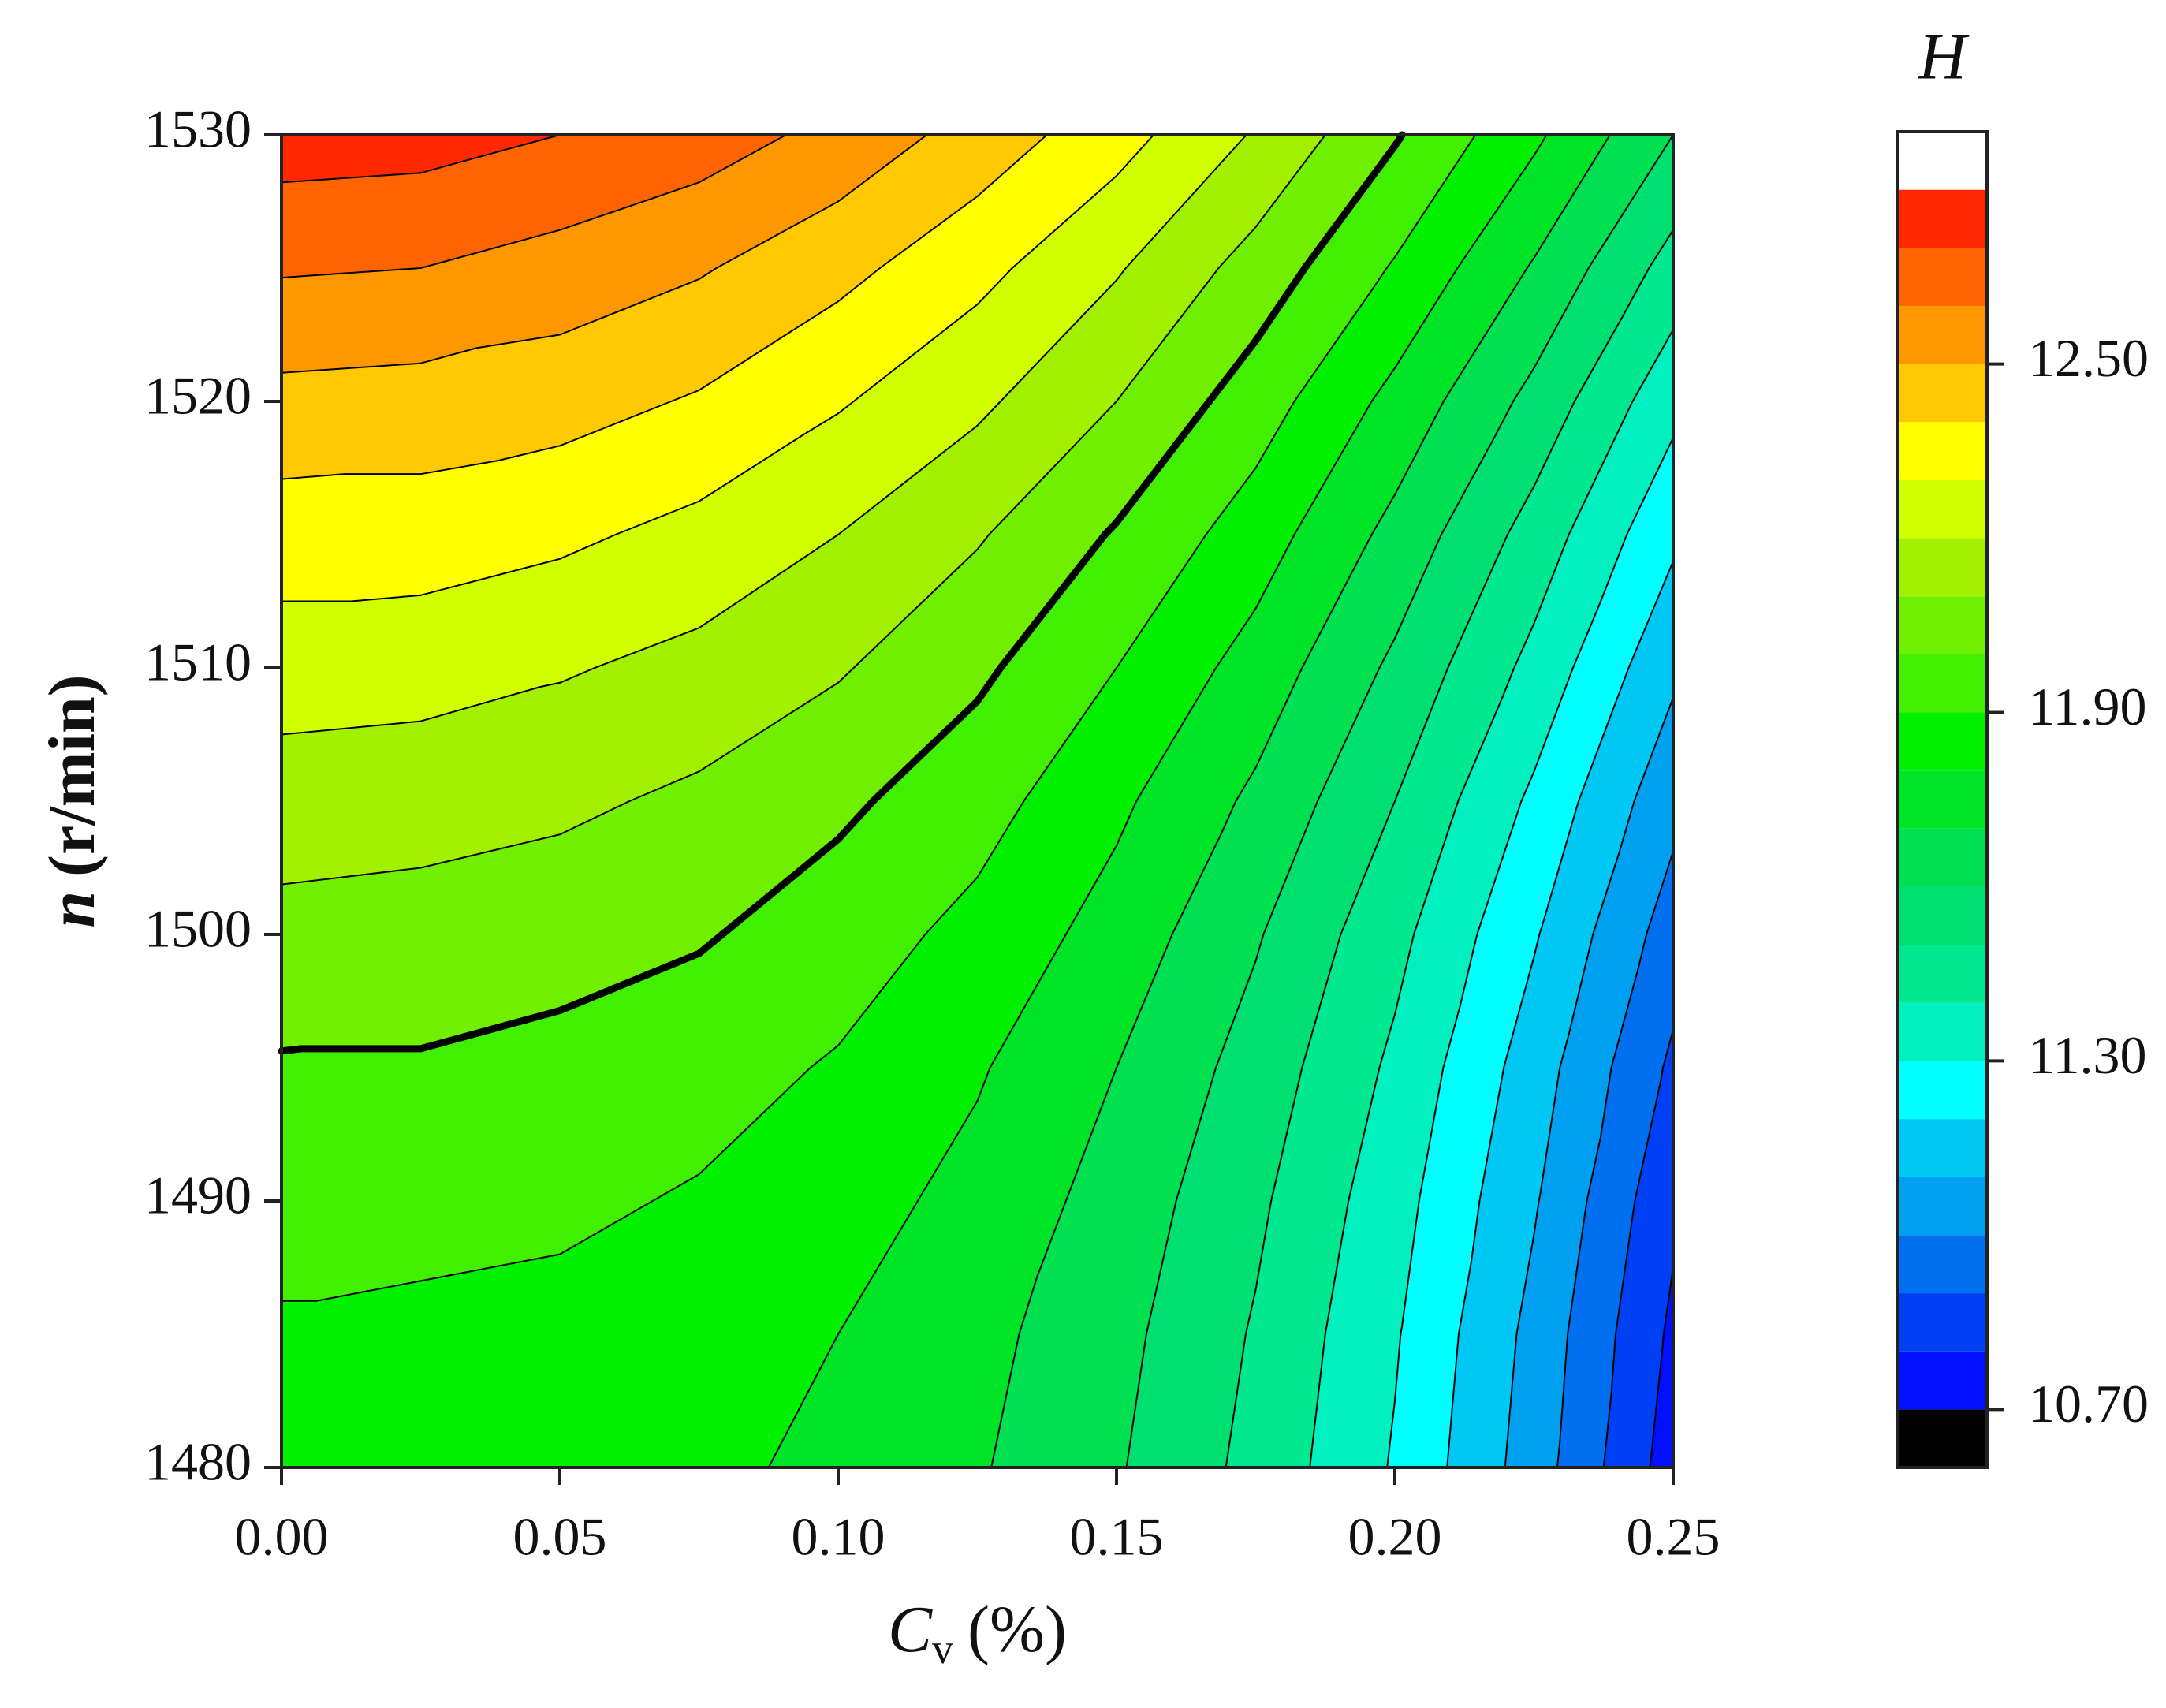 The height and width of the screenshot is (1708, 2166). I want to click on y-tick-label: 1500, so click(198, 929).